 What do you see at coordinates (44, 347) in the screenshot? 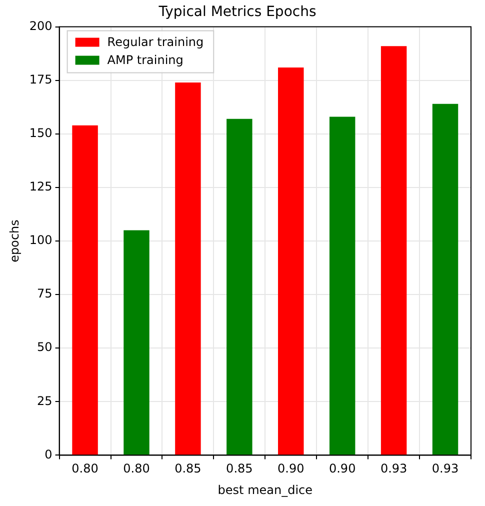
I see `y-tick-label: 50` at bounding box center [44, 347].